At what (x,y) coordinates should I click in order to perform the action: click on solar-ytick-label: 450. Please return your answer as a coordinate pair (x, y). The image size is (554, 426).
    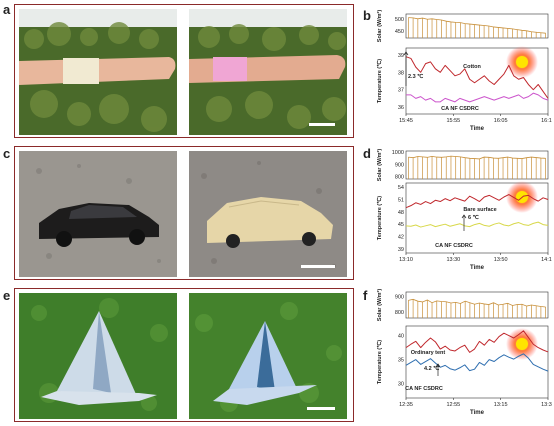
    Looking at the image, I should click on (399, 32).